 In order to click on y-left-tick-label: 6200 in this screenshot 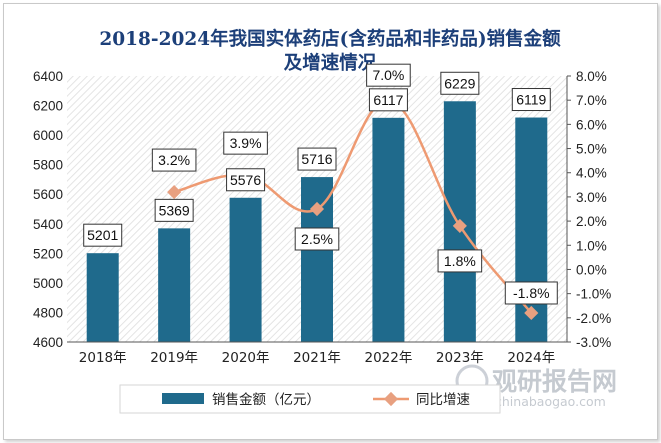, I will do `click(48, 106)`.